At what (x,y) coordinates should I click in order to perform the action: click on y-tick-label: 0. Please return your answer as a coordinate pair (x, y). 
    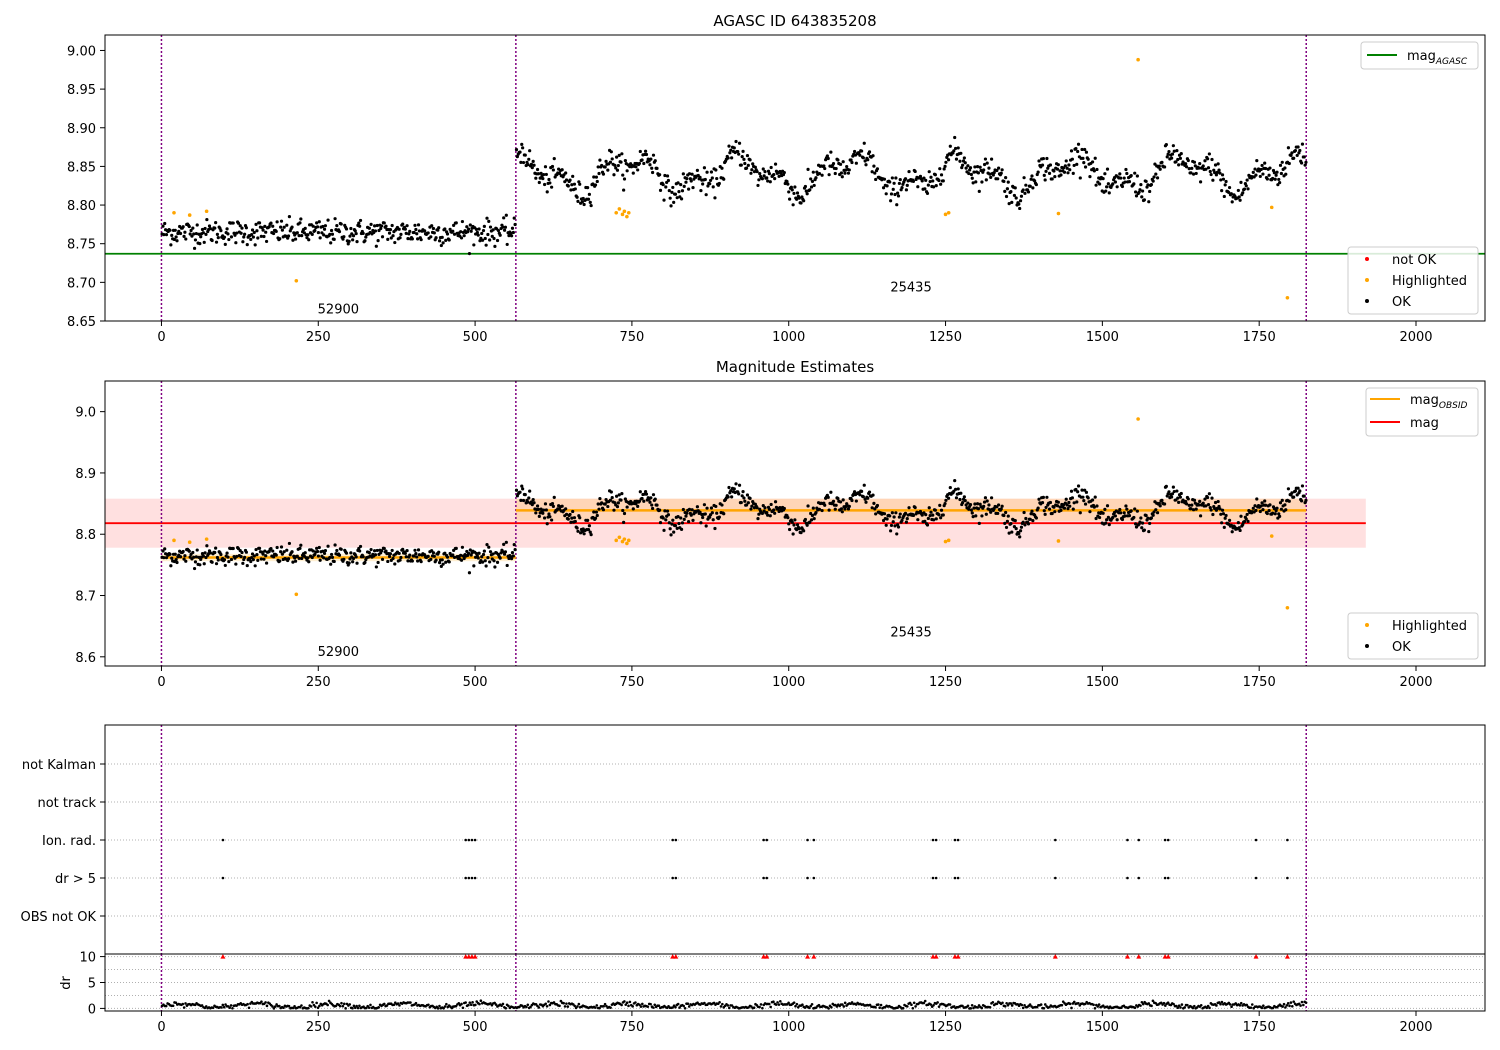
    Looking at the image, I should click on (92, 1009).